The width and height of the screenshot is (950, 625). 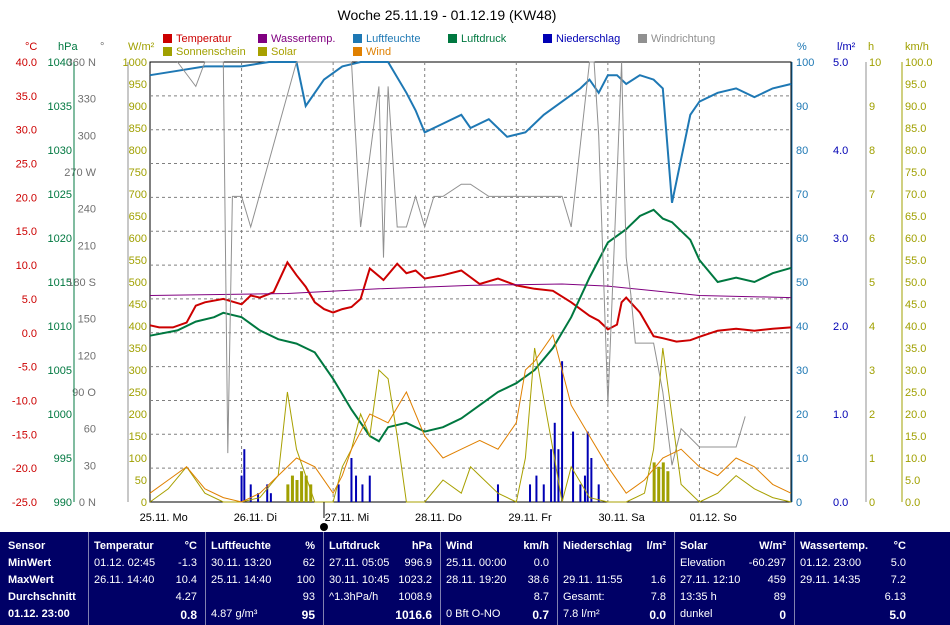 What do you see at coordinates (26, 97) in the screenshot?
I see `axis-tick-temp: 35.0` at bounding box center [26, 97].